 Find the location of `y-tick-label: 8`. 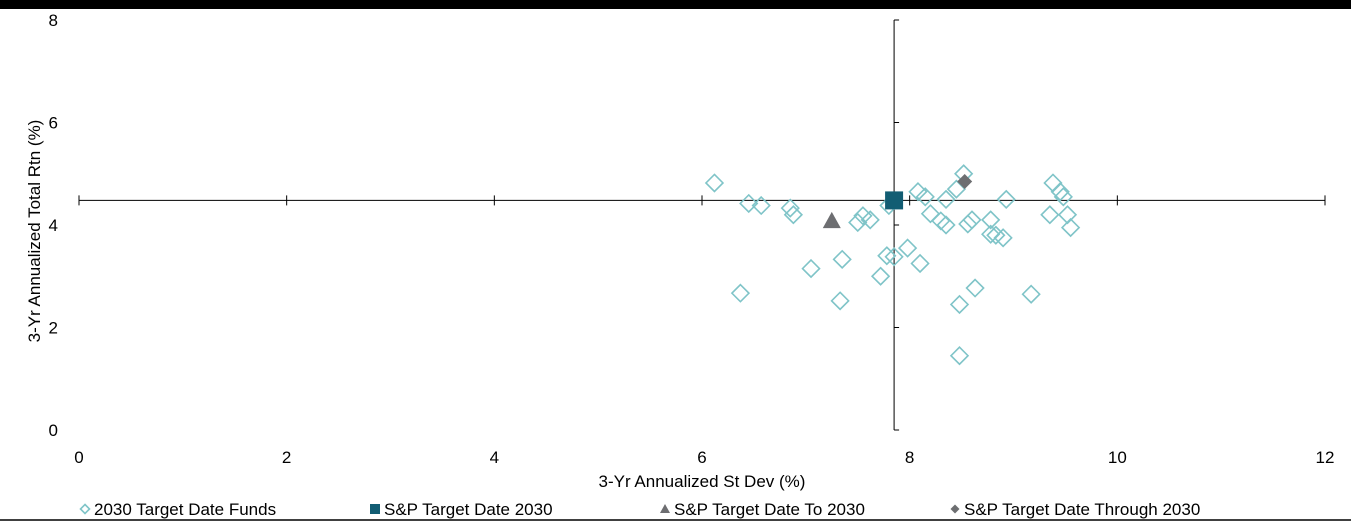

y-tick-label: 8 is located at coordinates (53, 20).